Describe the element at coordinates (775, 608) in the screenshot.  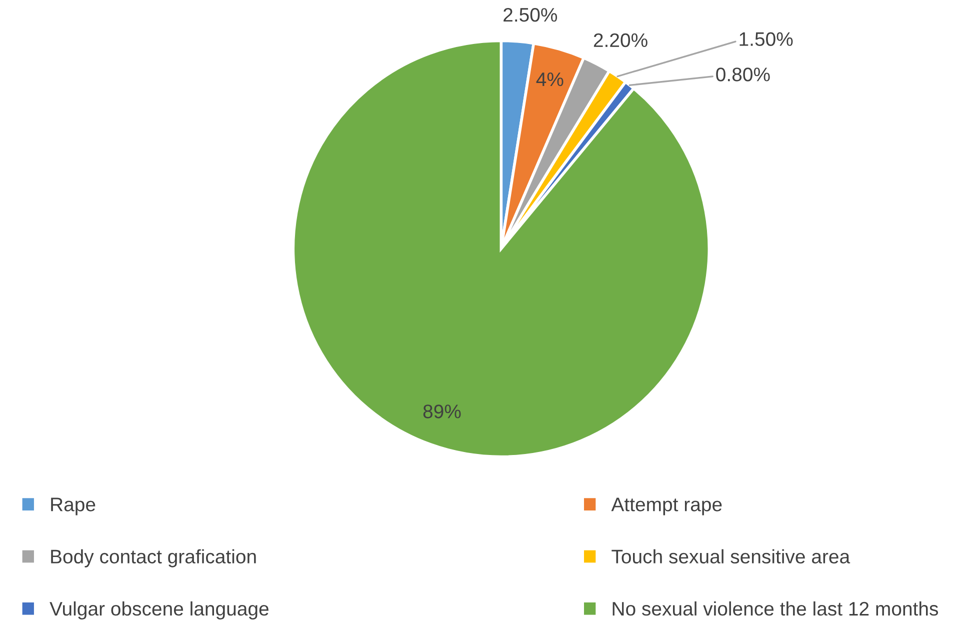
I see `legend-label: No sexual violence the last 12 months` at that location.